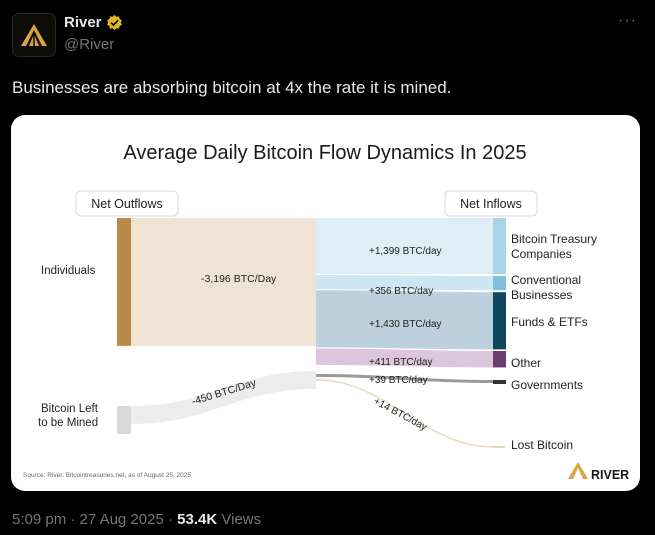 This screenshot has width=655, height=535. I want to click on individuals-flow, so click(223, 282).